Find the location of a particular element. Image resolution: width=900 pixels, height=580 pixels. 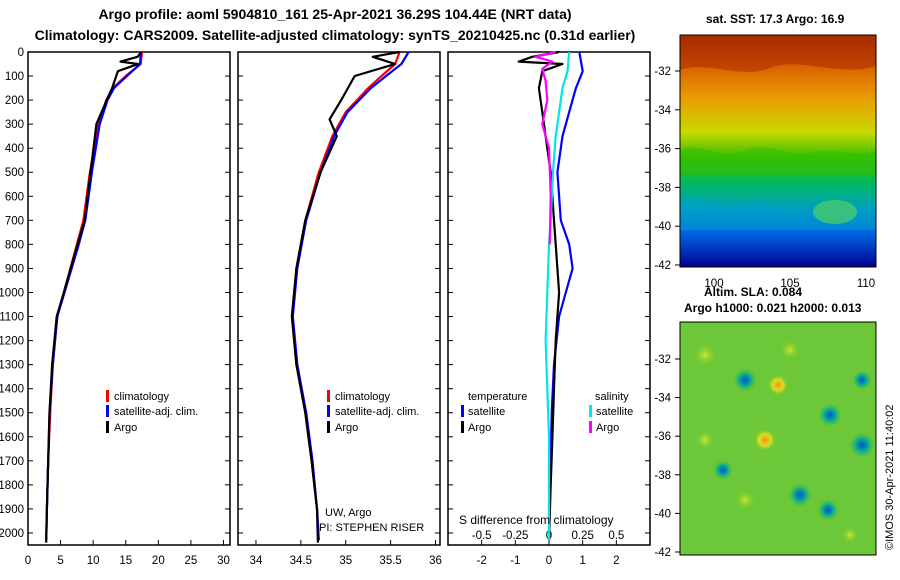

legend-label-sal-argo: Argo is located at coordinates (607, 428).